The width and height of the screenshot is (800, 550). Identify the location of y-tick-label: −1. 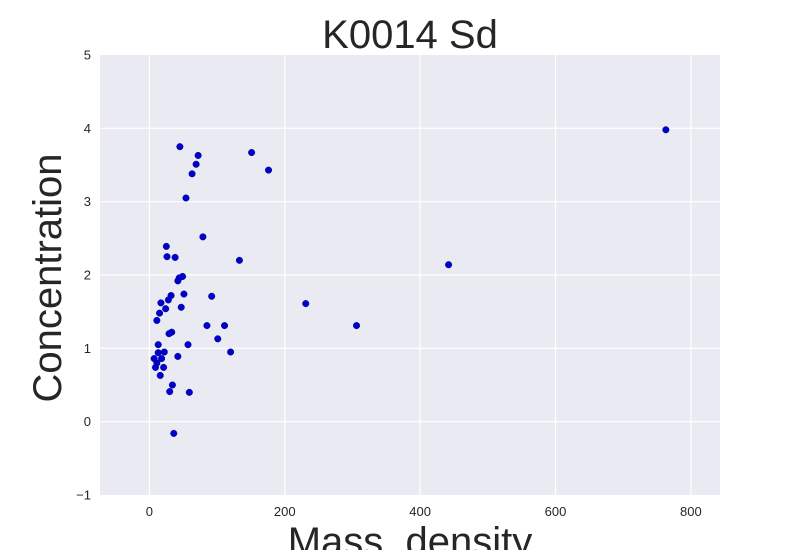
(83, 495).